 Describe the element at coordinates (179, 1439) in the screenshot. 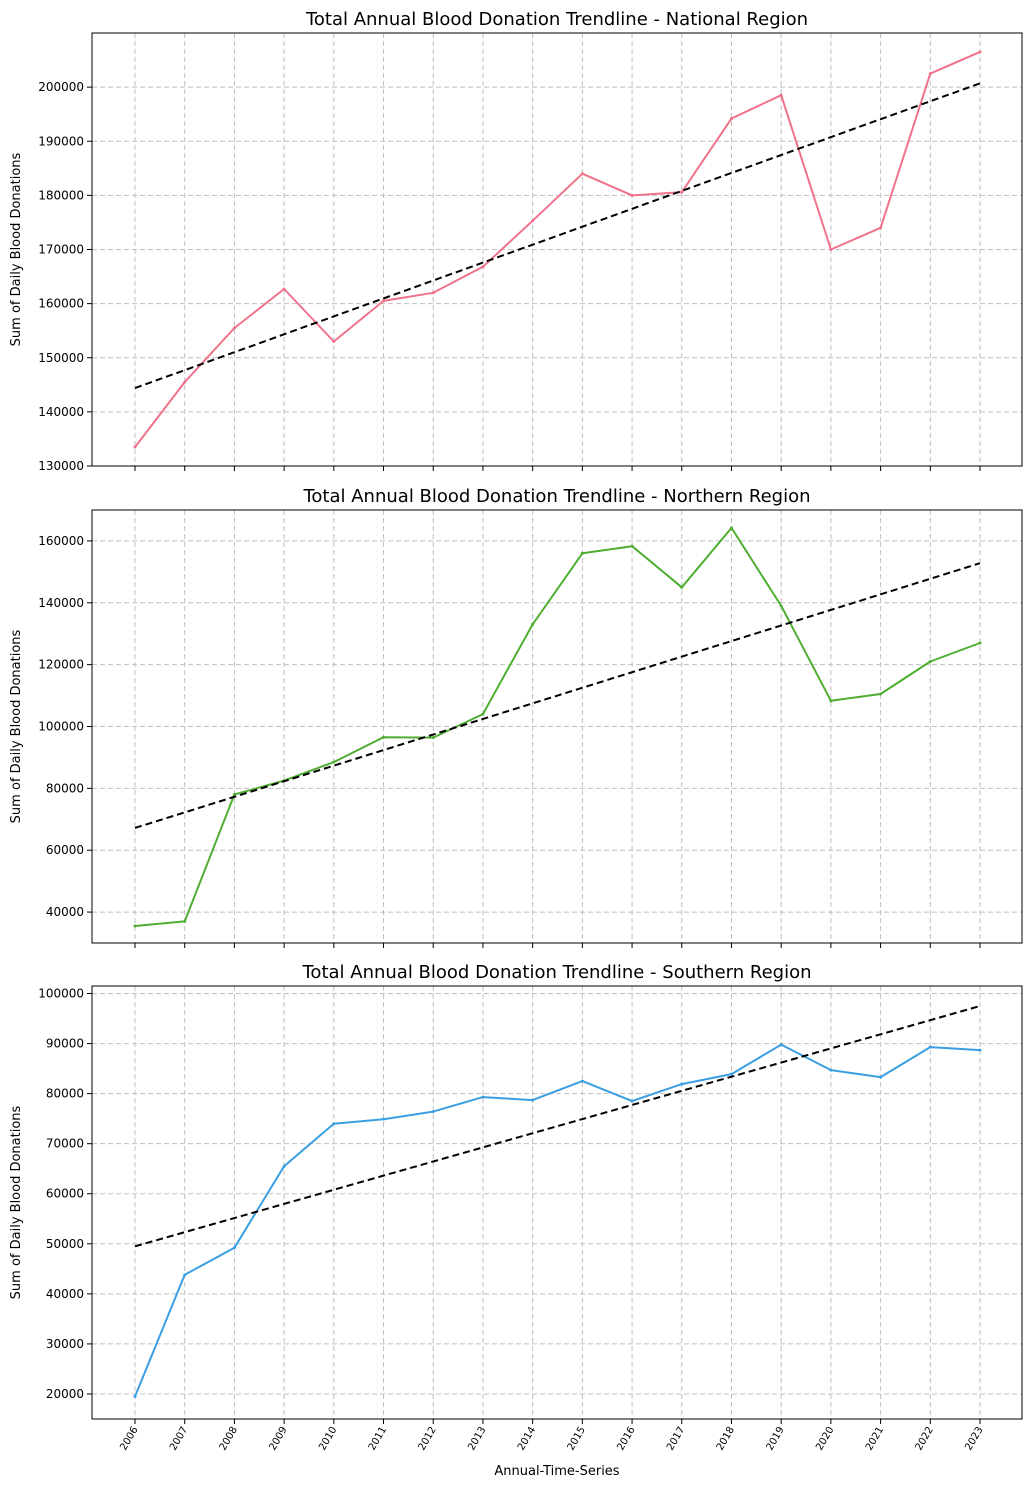

I see `x-tick-label: 2007` at that location.